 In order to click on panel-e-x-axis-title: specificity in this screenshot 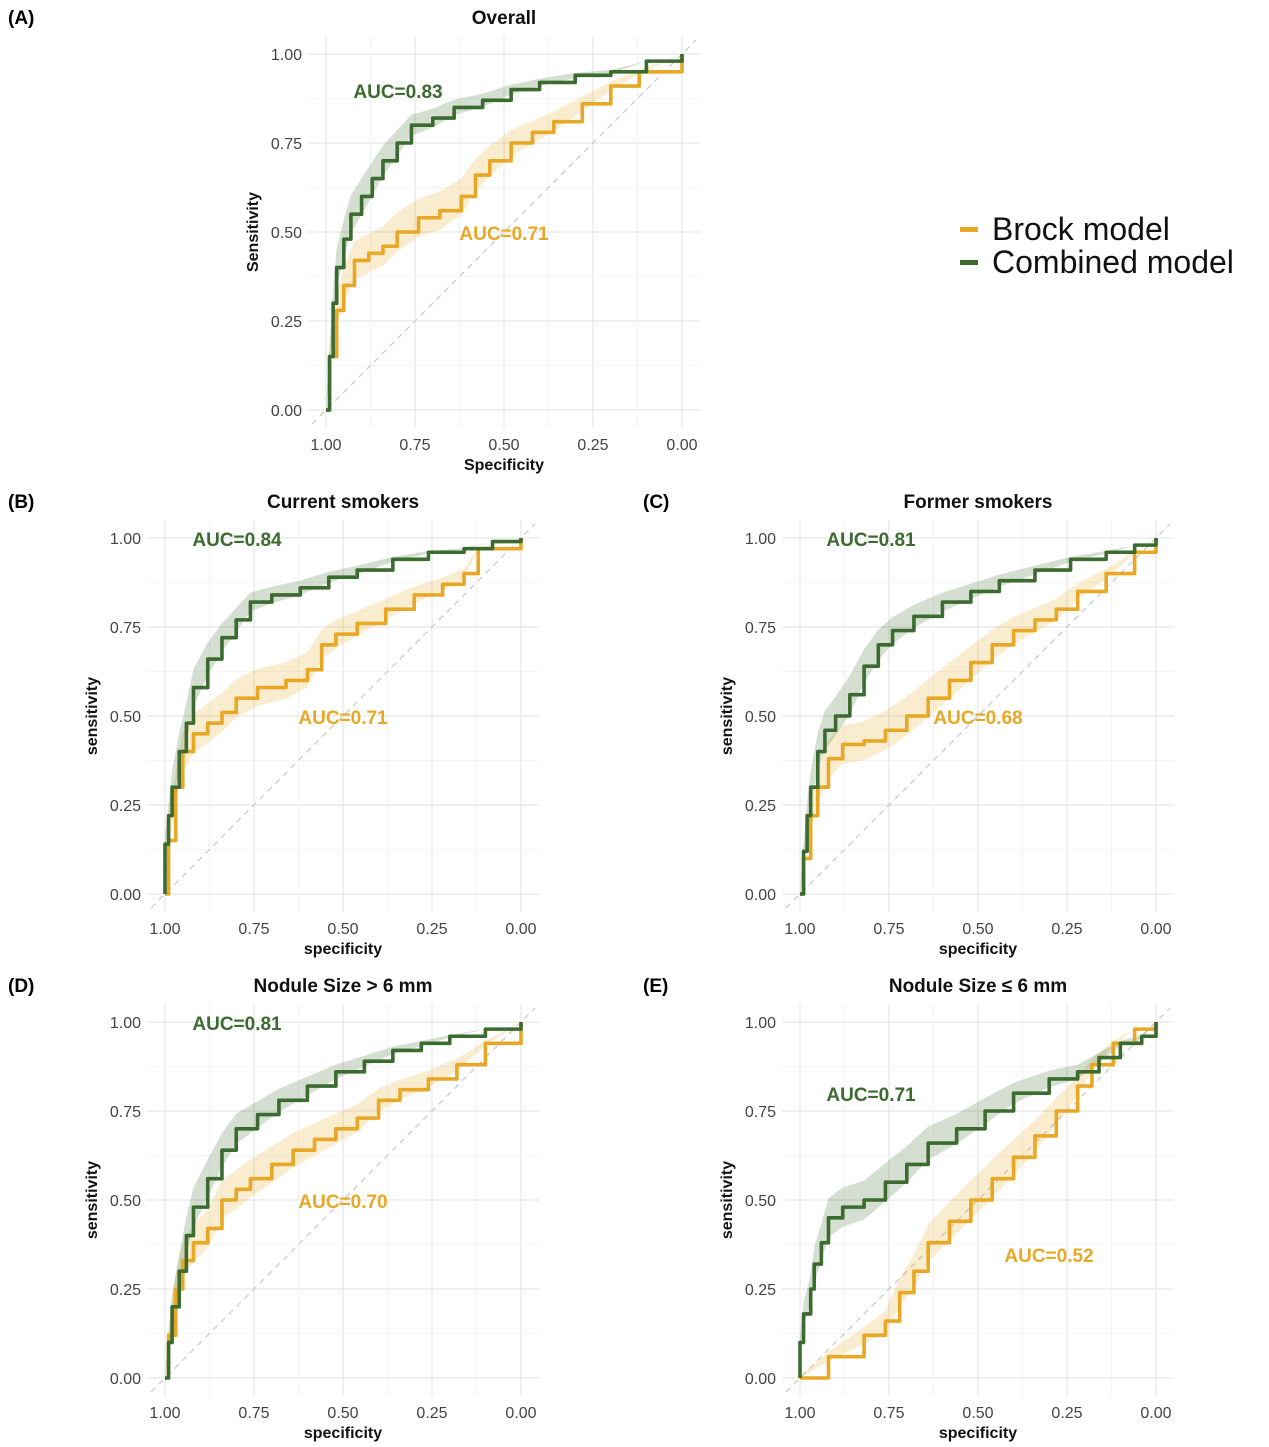, I will do `click(978, 1433)`.